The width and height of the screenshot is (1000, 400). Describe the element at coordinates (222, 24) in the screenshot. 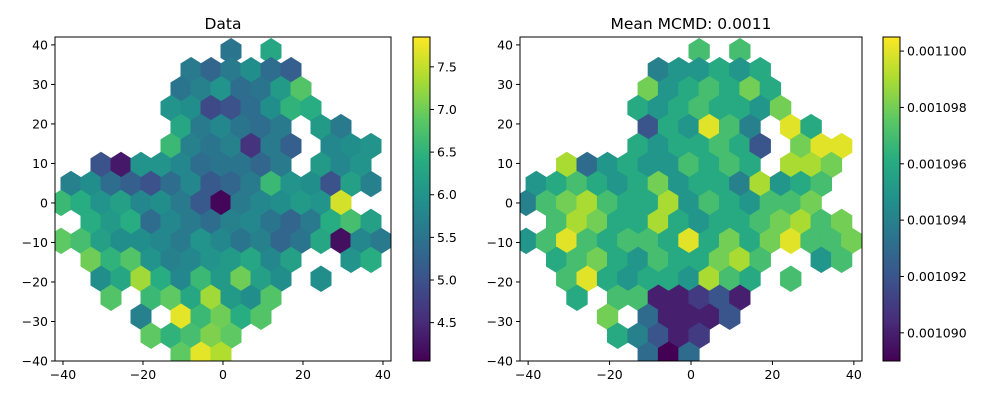

I see `left-chart-title: Data` at that location.